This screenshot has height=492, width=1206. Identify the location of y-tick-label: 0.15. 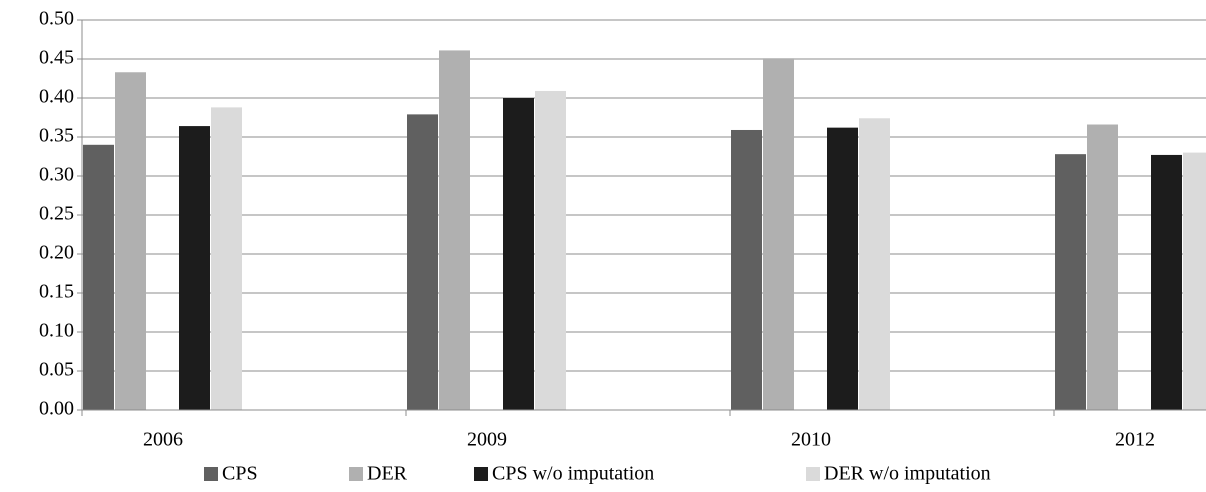
(56, 292).